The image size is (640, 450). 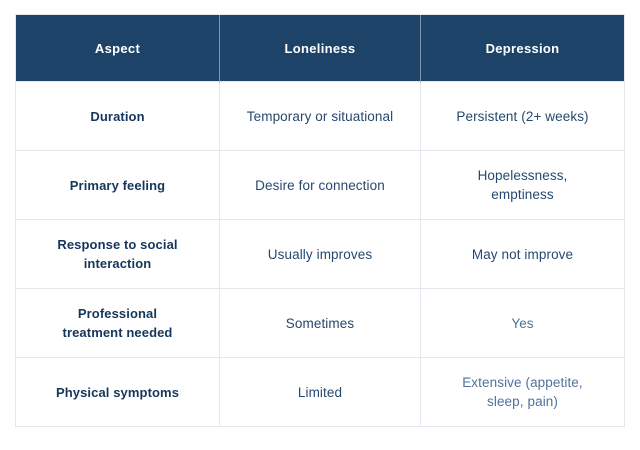 What do you see at coordinates (117, 323) in the screenshot?
I see `row-label-treatment: Professional treatment needed` at bounding box center [117, 323].